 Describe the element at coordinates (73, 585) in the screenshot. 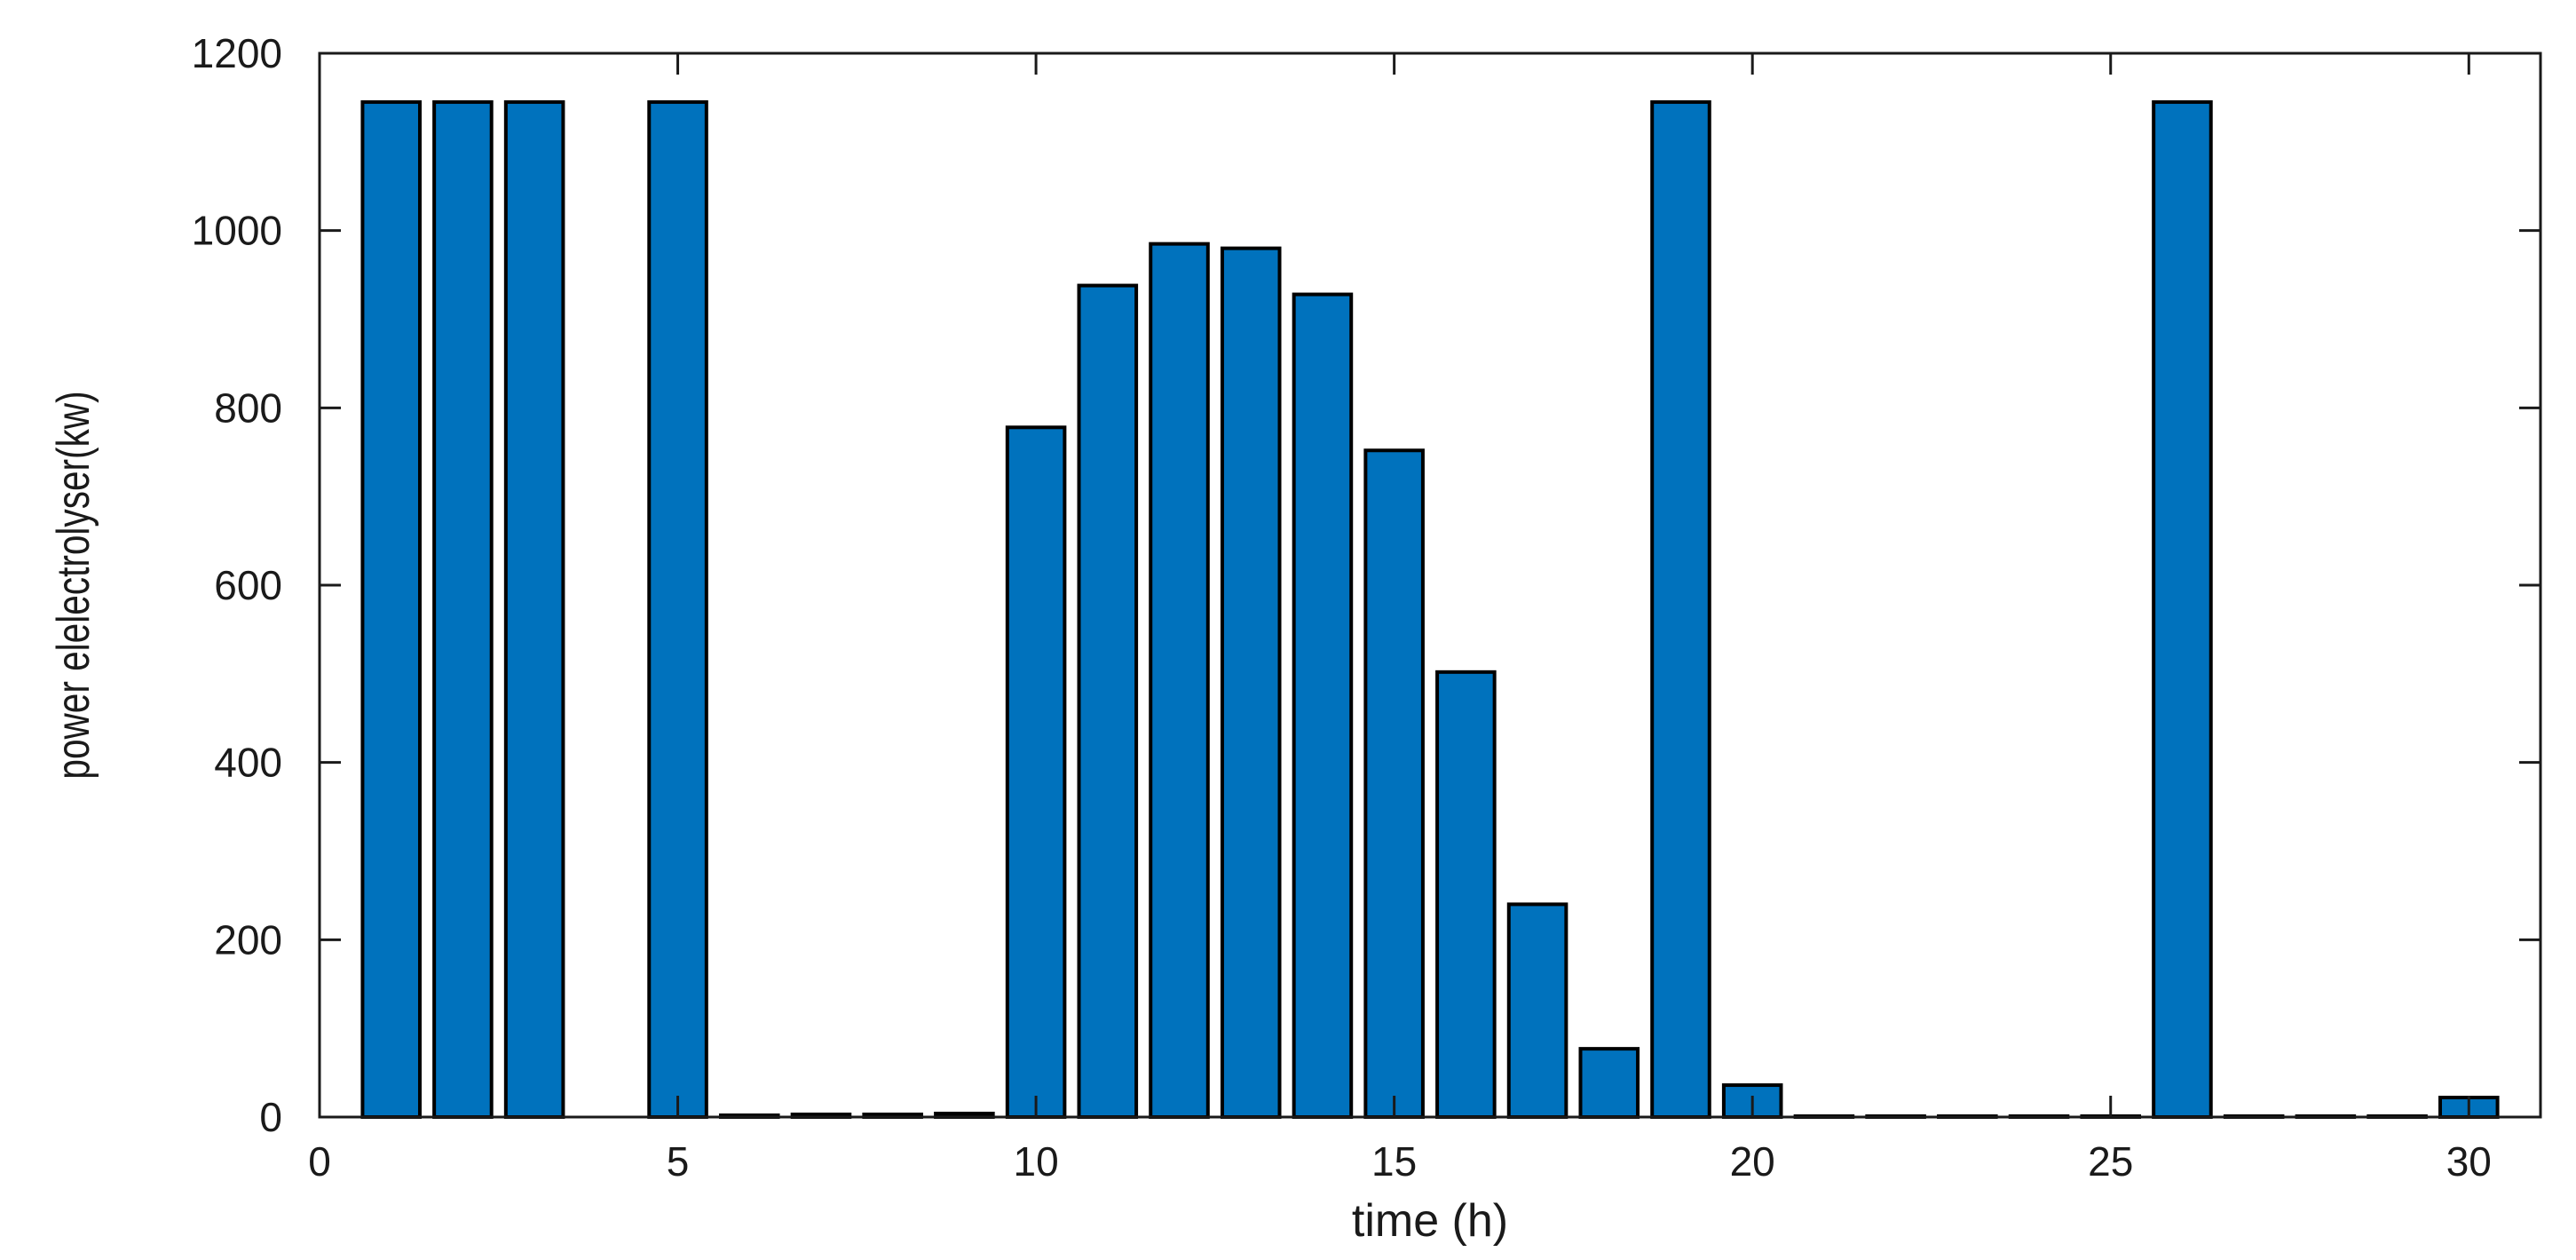

I see `y-axis-label: power elelectrolyser(kw)` at that location.